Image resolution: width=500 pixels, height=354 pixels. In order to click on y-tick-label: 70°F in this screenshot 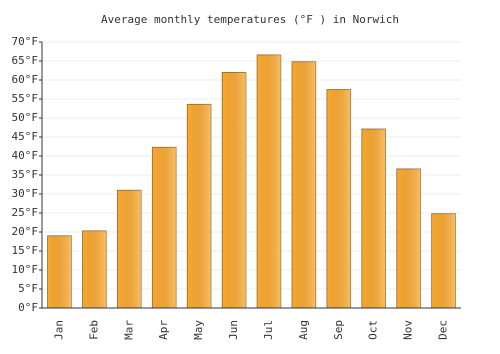, I will do `click(25, 41)`.